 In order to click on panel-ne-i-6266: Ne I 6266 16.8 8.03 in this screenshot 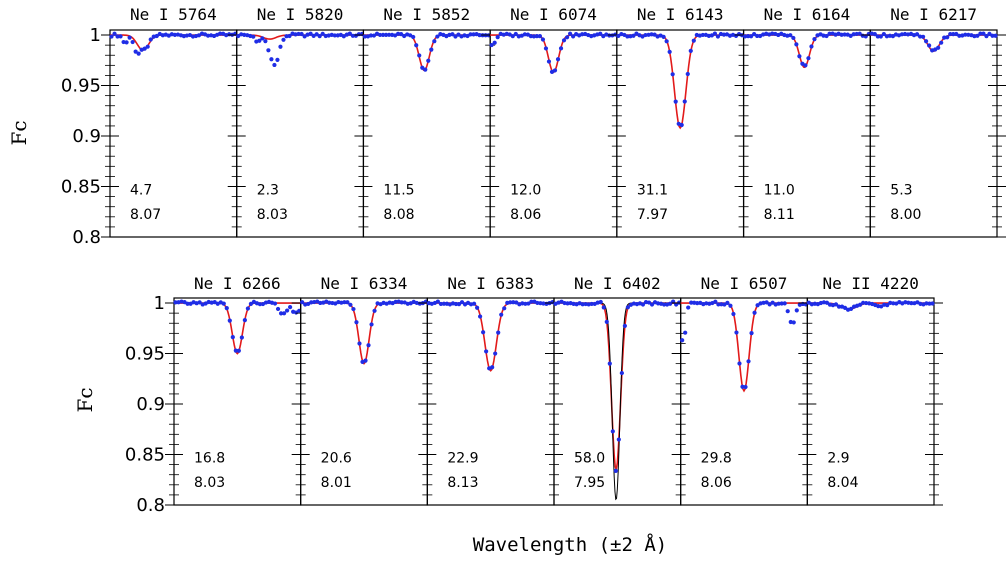, I will do `click(233, 390)`.